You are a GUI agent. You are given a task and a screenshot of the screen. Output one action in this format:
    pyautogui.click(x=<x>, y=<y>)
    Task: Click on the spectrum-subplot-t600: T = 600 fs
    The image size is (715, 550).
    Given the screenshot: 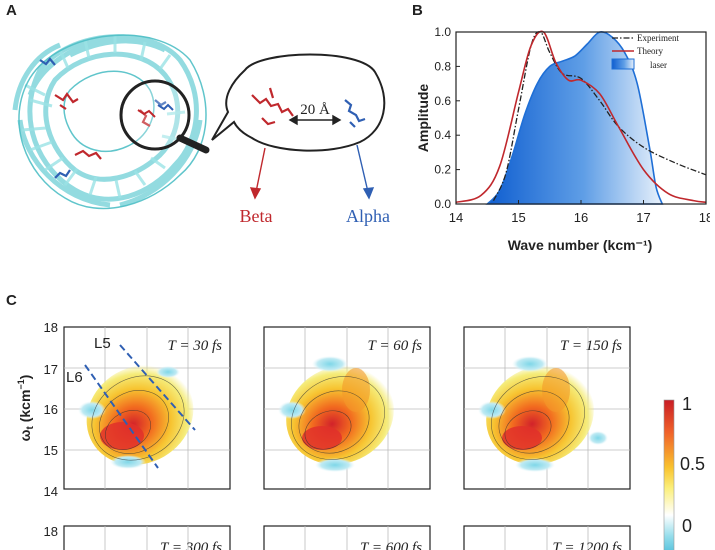 What is the action you would take?
    pyautogui.click(x=347, y=537)
    